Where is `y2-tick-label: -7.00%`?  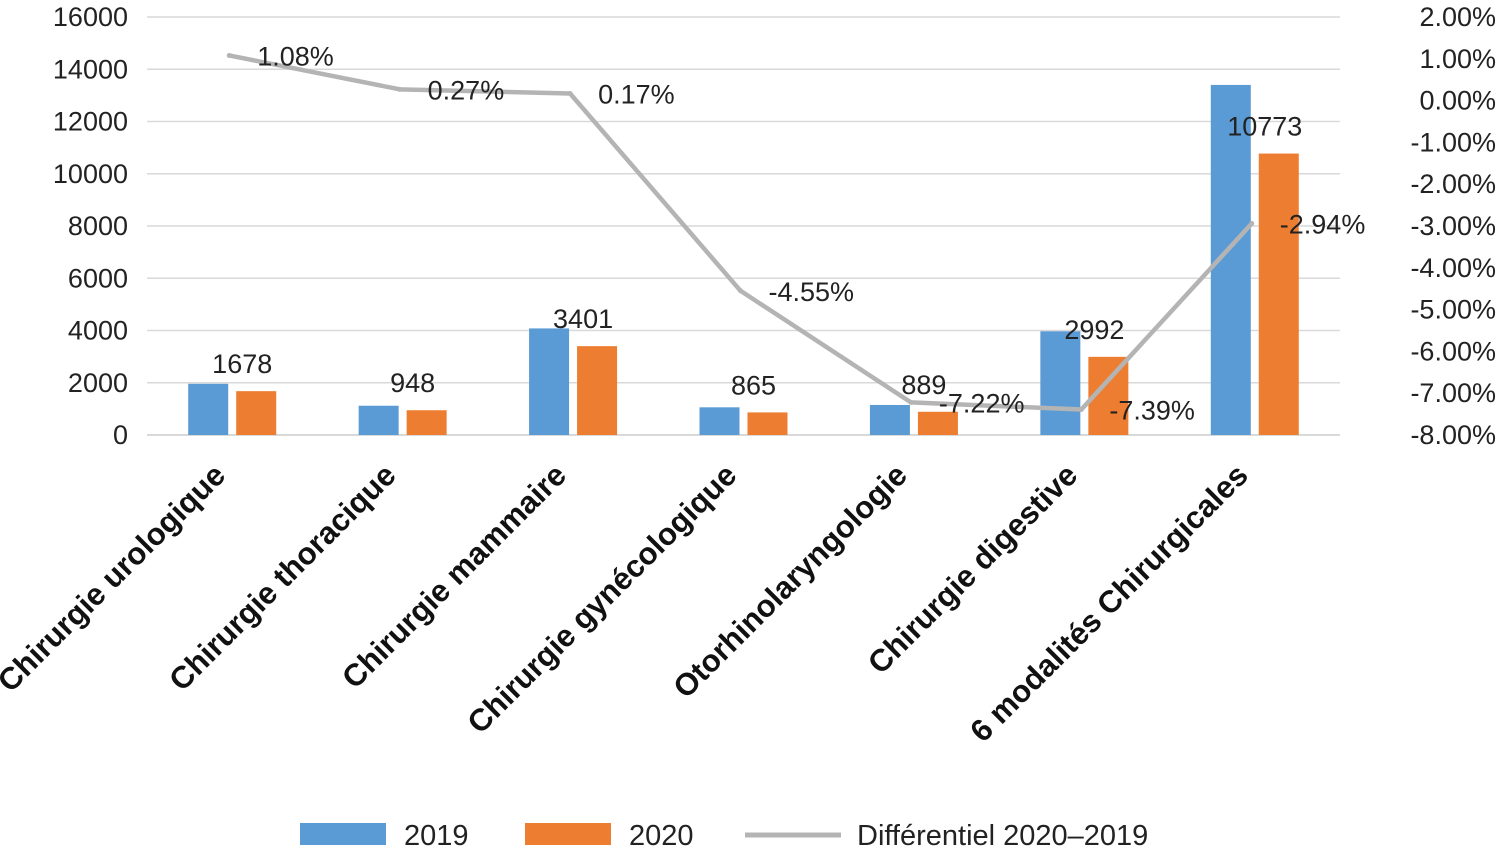 y2-tick-label: -7.00% is located at coordinates (1453, 393).